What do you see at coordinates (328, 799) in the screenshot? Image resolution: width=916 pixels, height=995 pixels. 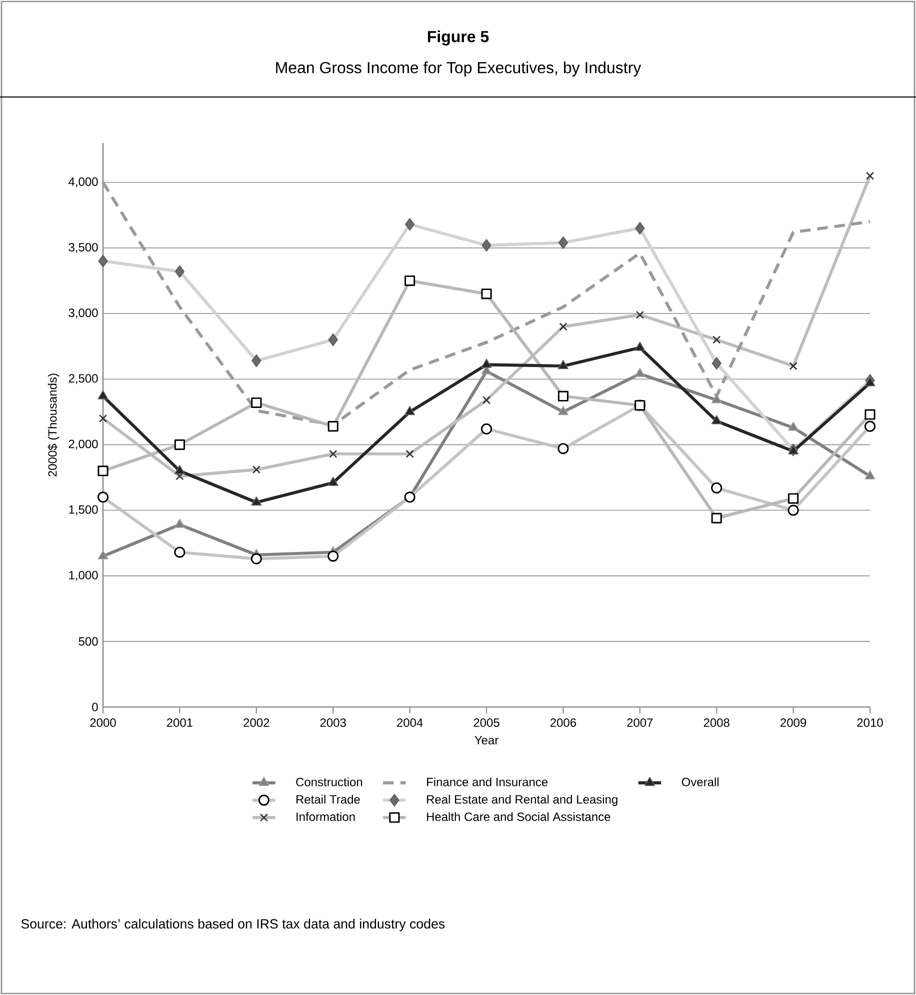 I see `legend-label: Retail Trade` at bounding box center [328, 799].